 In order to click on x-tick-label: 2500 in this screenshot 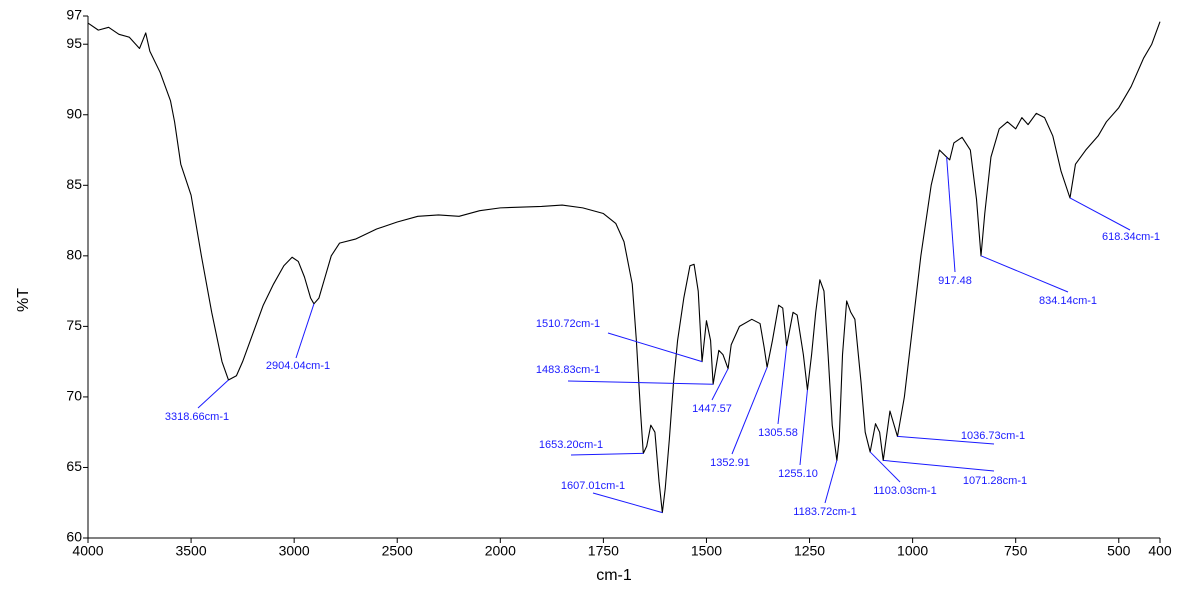, I will do `click(397, 551)`.